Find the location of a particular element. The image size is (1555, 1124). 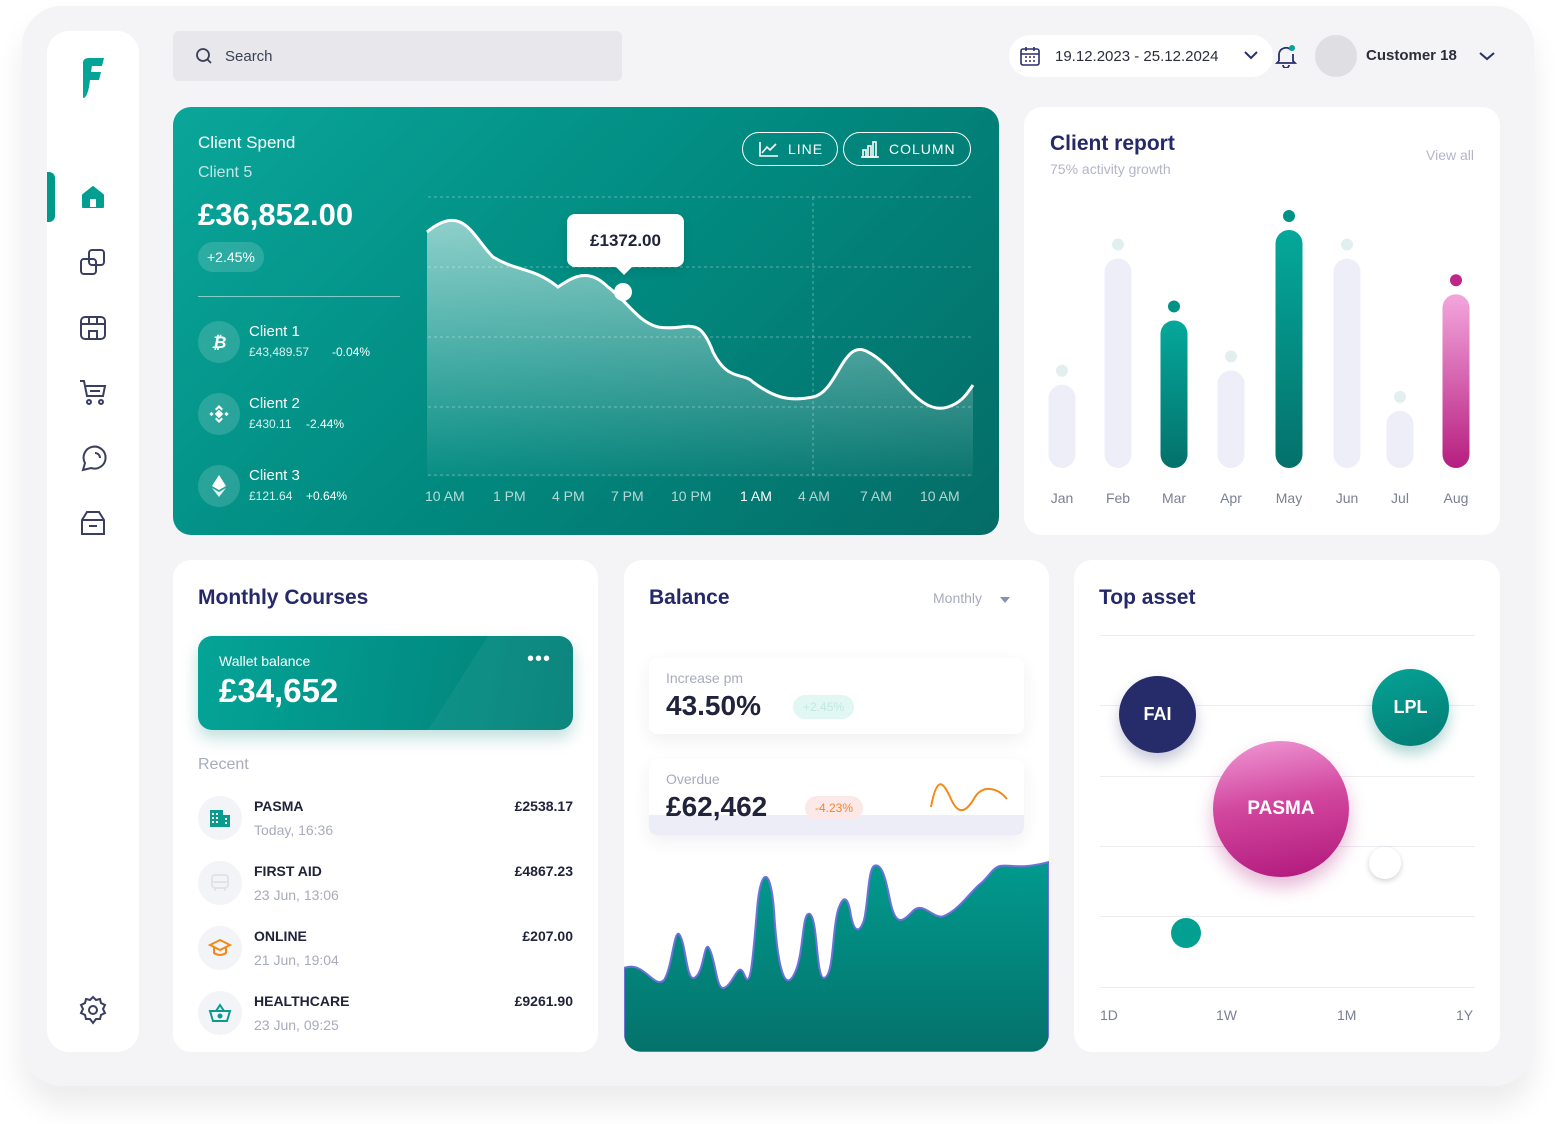

top-asset-title: Top asset is located at coordinates (1147, 597).